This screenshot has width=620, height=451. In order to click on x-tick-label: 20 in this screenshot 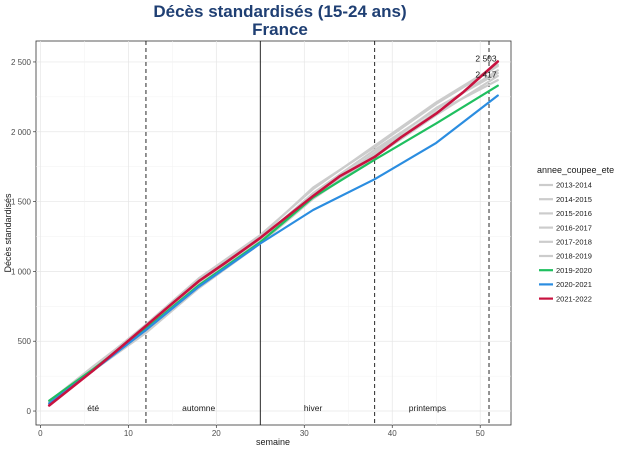, I will do `click(216, 433)`.